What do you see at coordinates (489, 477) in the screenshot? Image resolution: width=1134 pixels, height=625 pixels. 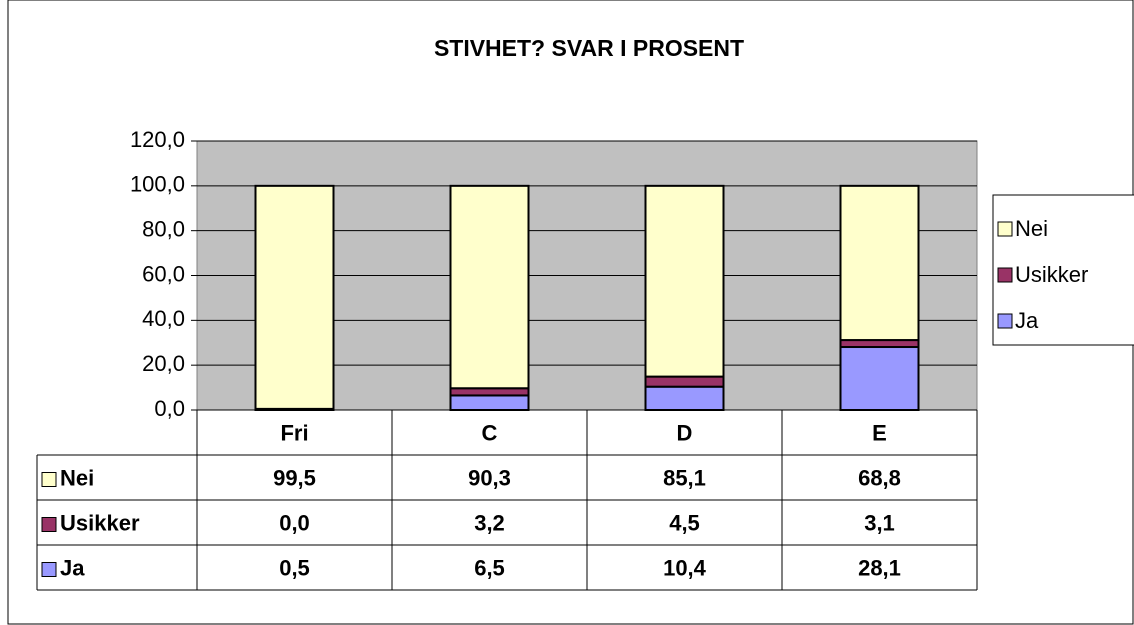 I see `table-cell: 90,3` at bounding box center [489, 477].